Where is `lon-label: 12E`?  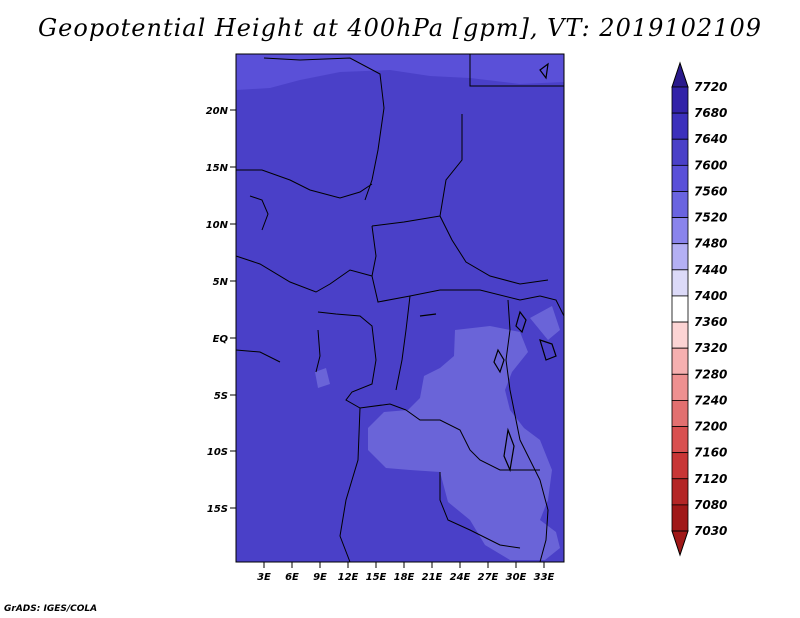 lon-label: 12E is located at coordinates (348, 577).